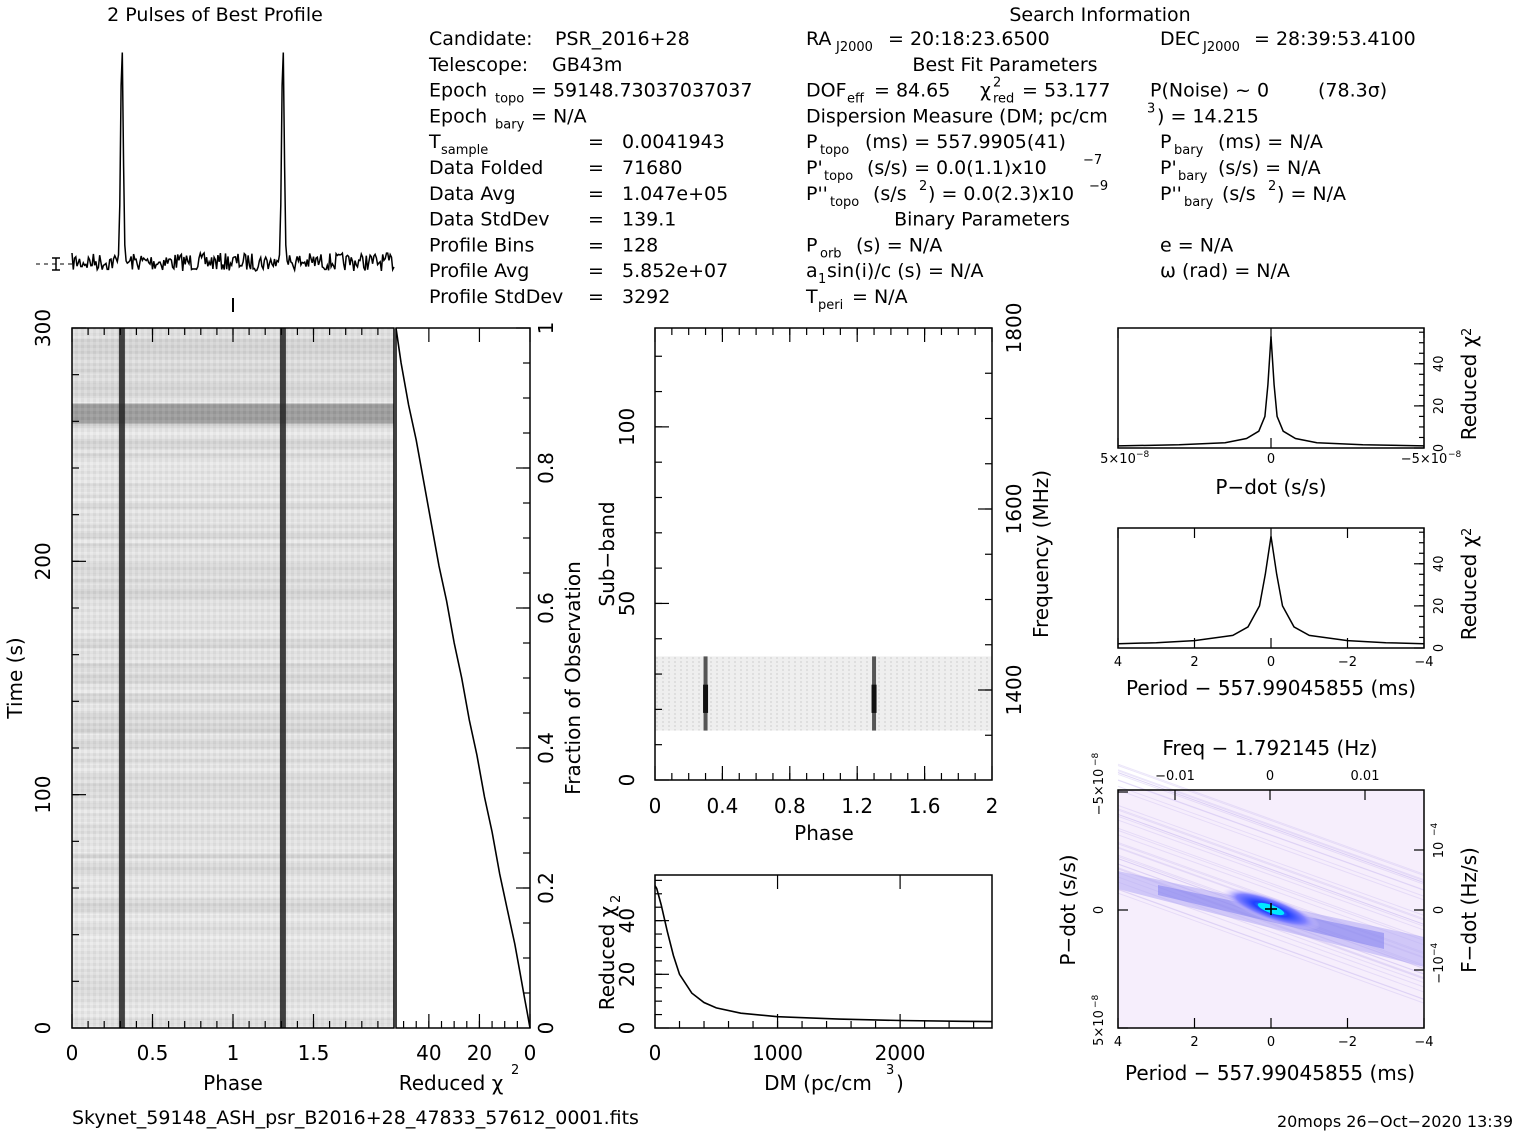  What do you see at coordinates (622, 39) in the screenshot?
I see `info-value: PSR_2016+28` at bounding box center [622, 39].